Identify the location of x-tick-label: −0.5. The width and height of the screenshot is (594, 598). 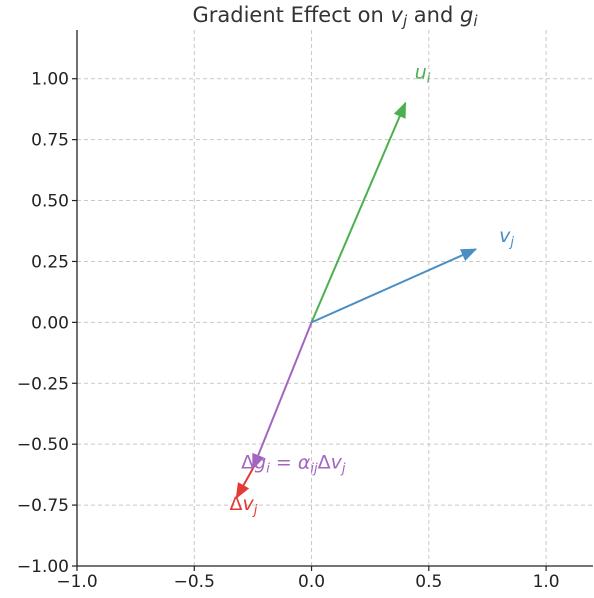
(194, 582).